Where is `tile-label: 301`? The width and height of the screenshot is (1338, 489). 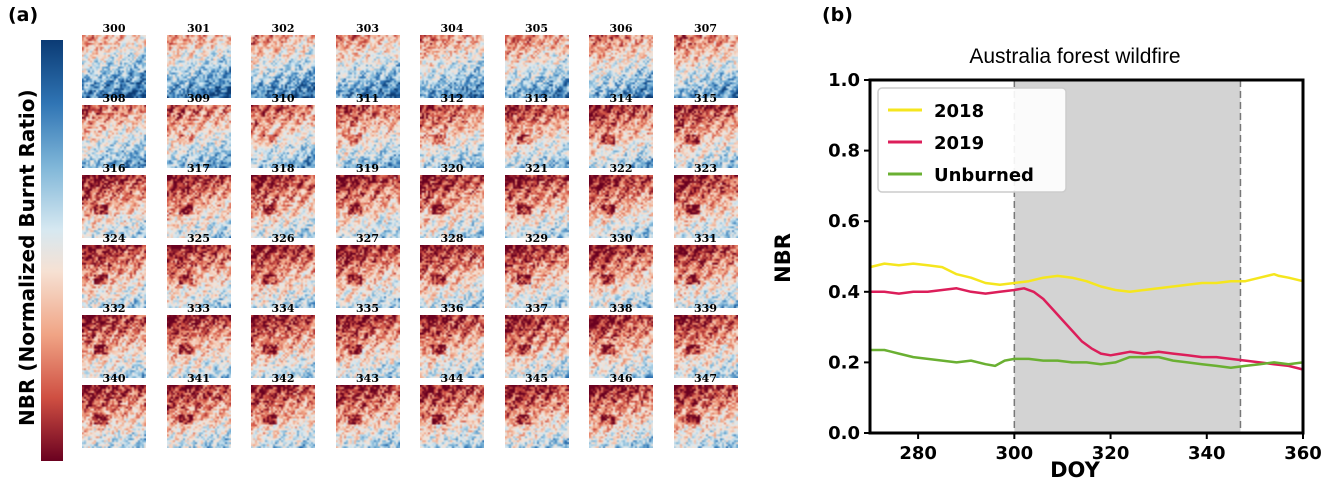
tile-label: 301 is located at coordinates (198, 28).